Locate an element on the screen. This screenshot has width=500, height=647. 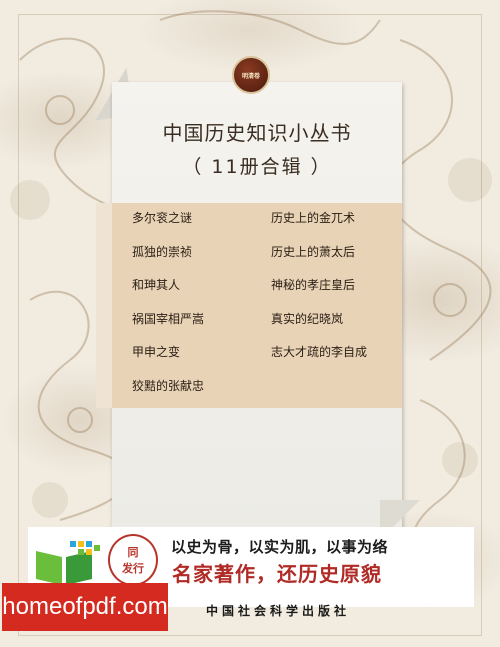
book-title: 中国历史知识小丛书 is located at coordinates (257, 133).